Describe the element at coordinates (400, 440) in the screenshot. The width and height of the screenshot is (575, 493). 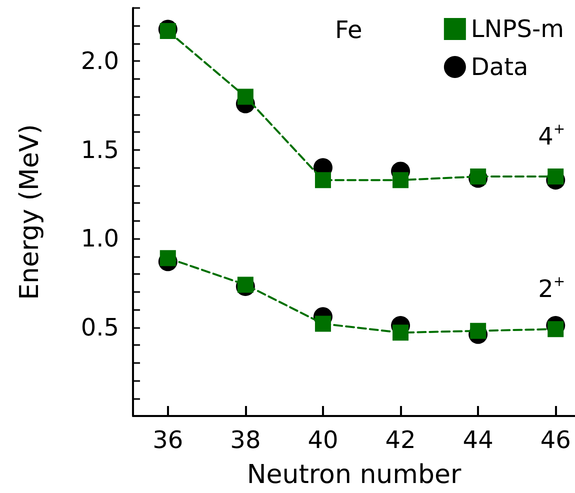
I see `x-tick-label: 42` at that location.